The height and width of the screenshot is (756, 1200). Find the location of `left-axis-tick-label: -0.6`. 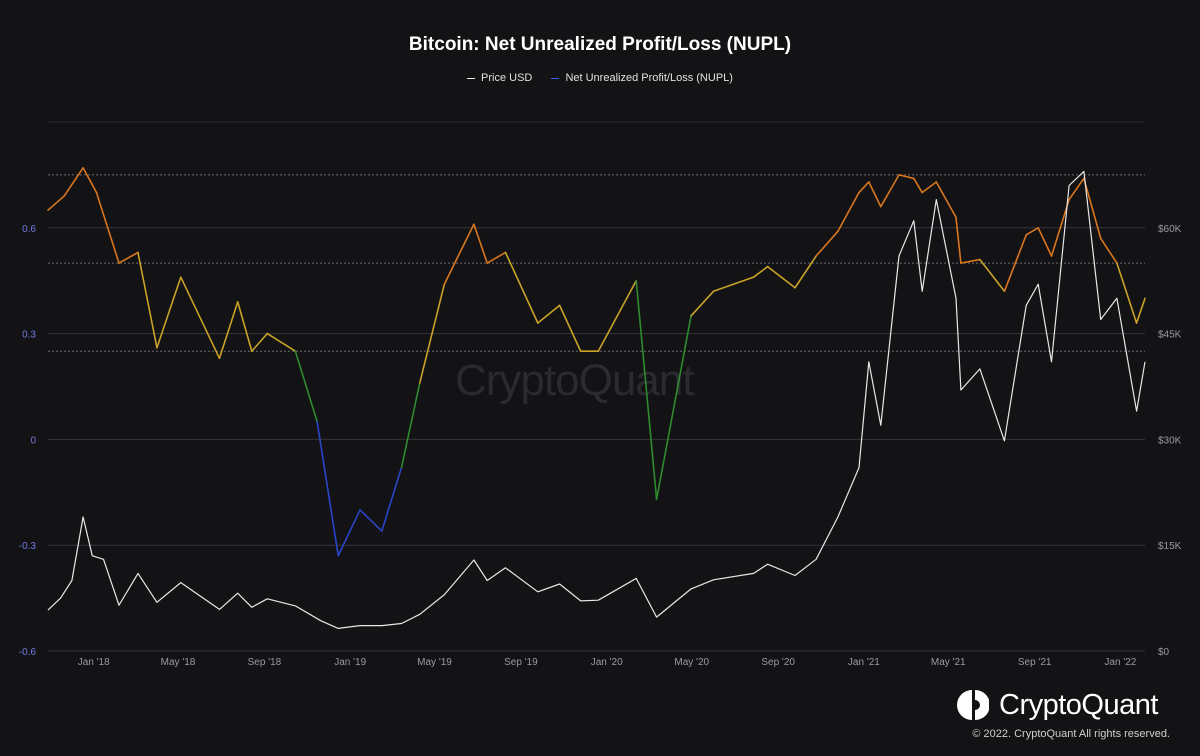

left-axis-tick-label: -0.6 is located at coordinates (28, 652).